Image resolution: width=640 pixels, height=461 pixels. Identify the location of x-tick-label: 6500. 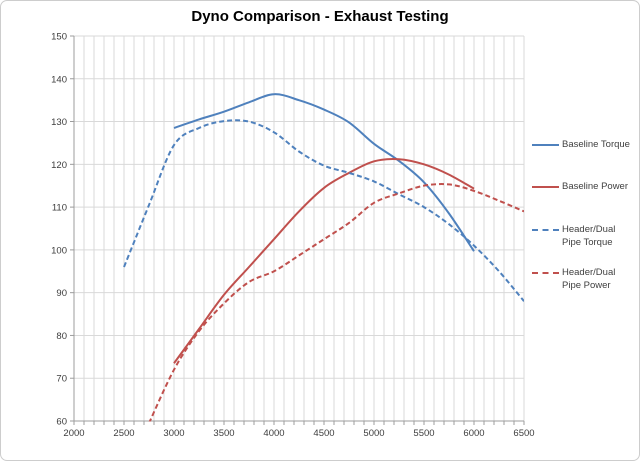
(523, 433).